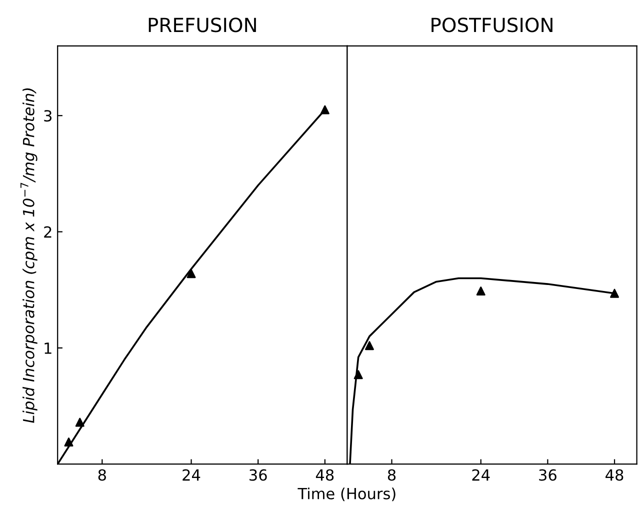 The image size is (640, 510). I want to click on y-tick-label: 3, so click(48, 116).